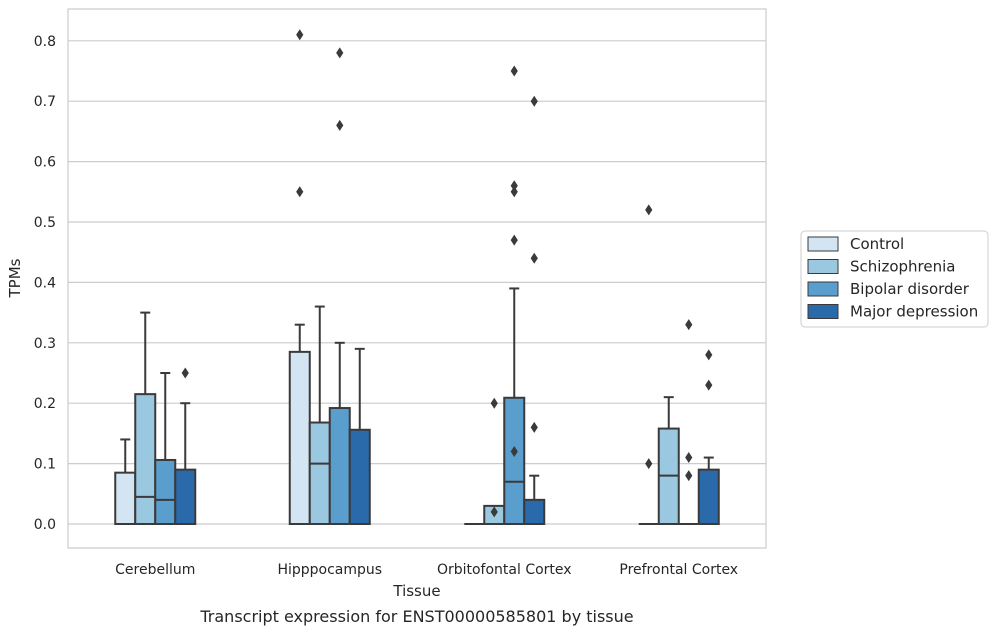 The height and width of the screenshot is (634, 997). I want to click on y-tick-label: 0.8, so click(45, 42).